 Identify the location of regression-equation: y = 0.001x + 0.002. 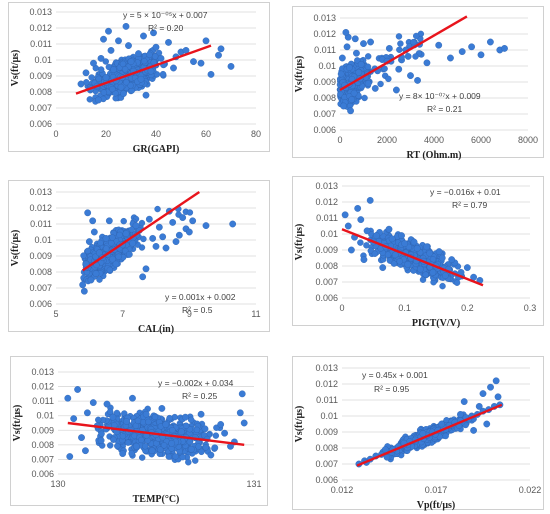
(200, 297).